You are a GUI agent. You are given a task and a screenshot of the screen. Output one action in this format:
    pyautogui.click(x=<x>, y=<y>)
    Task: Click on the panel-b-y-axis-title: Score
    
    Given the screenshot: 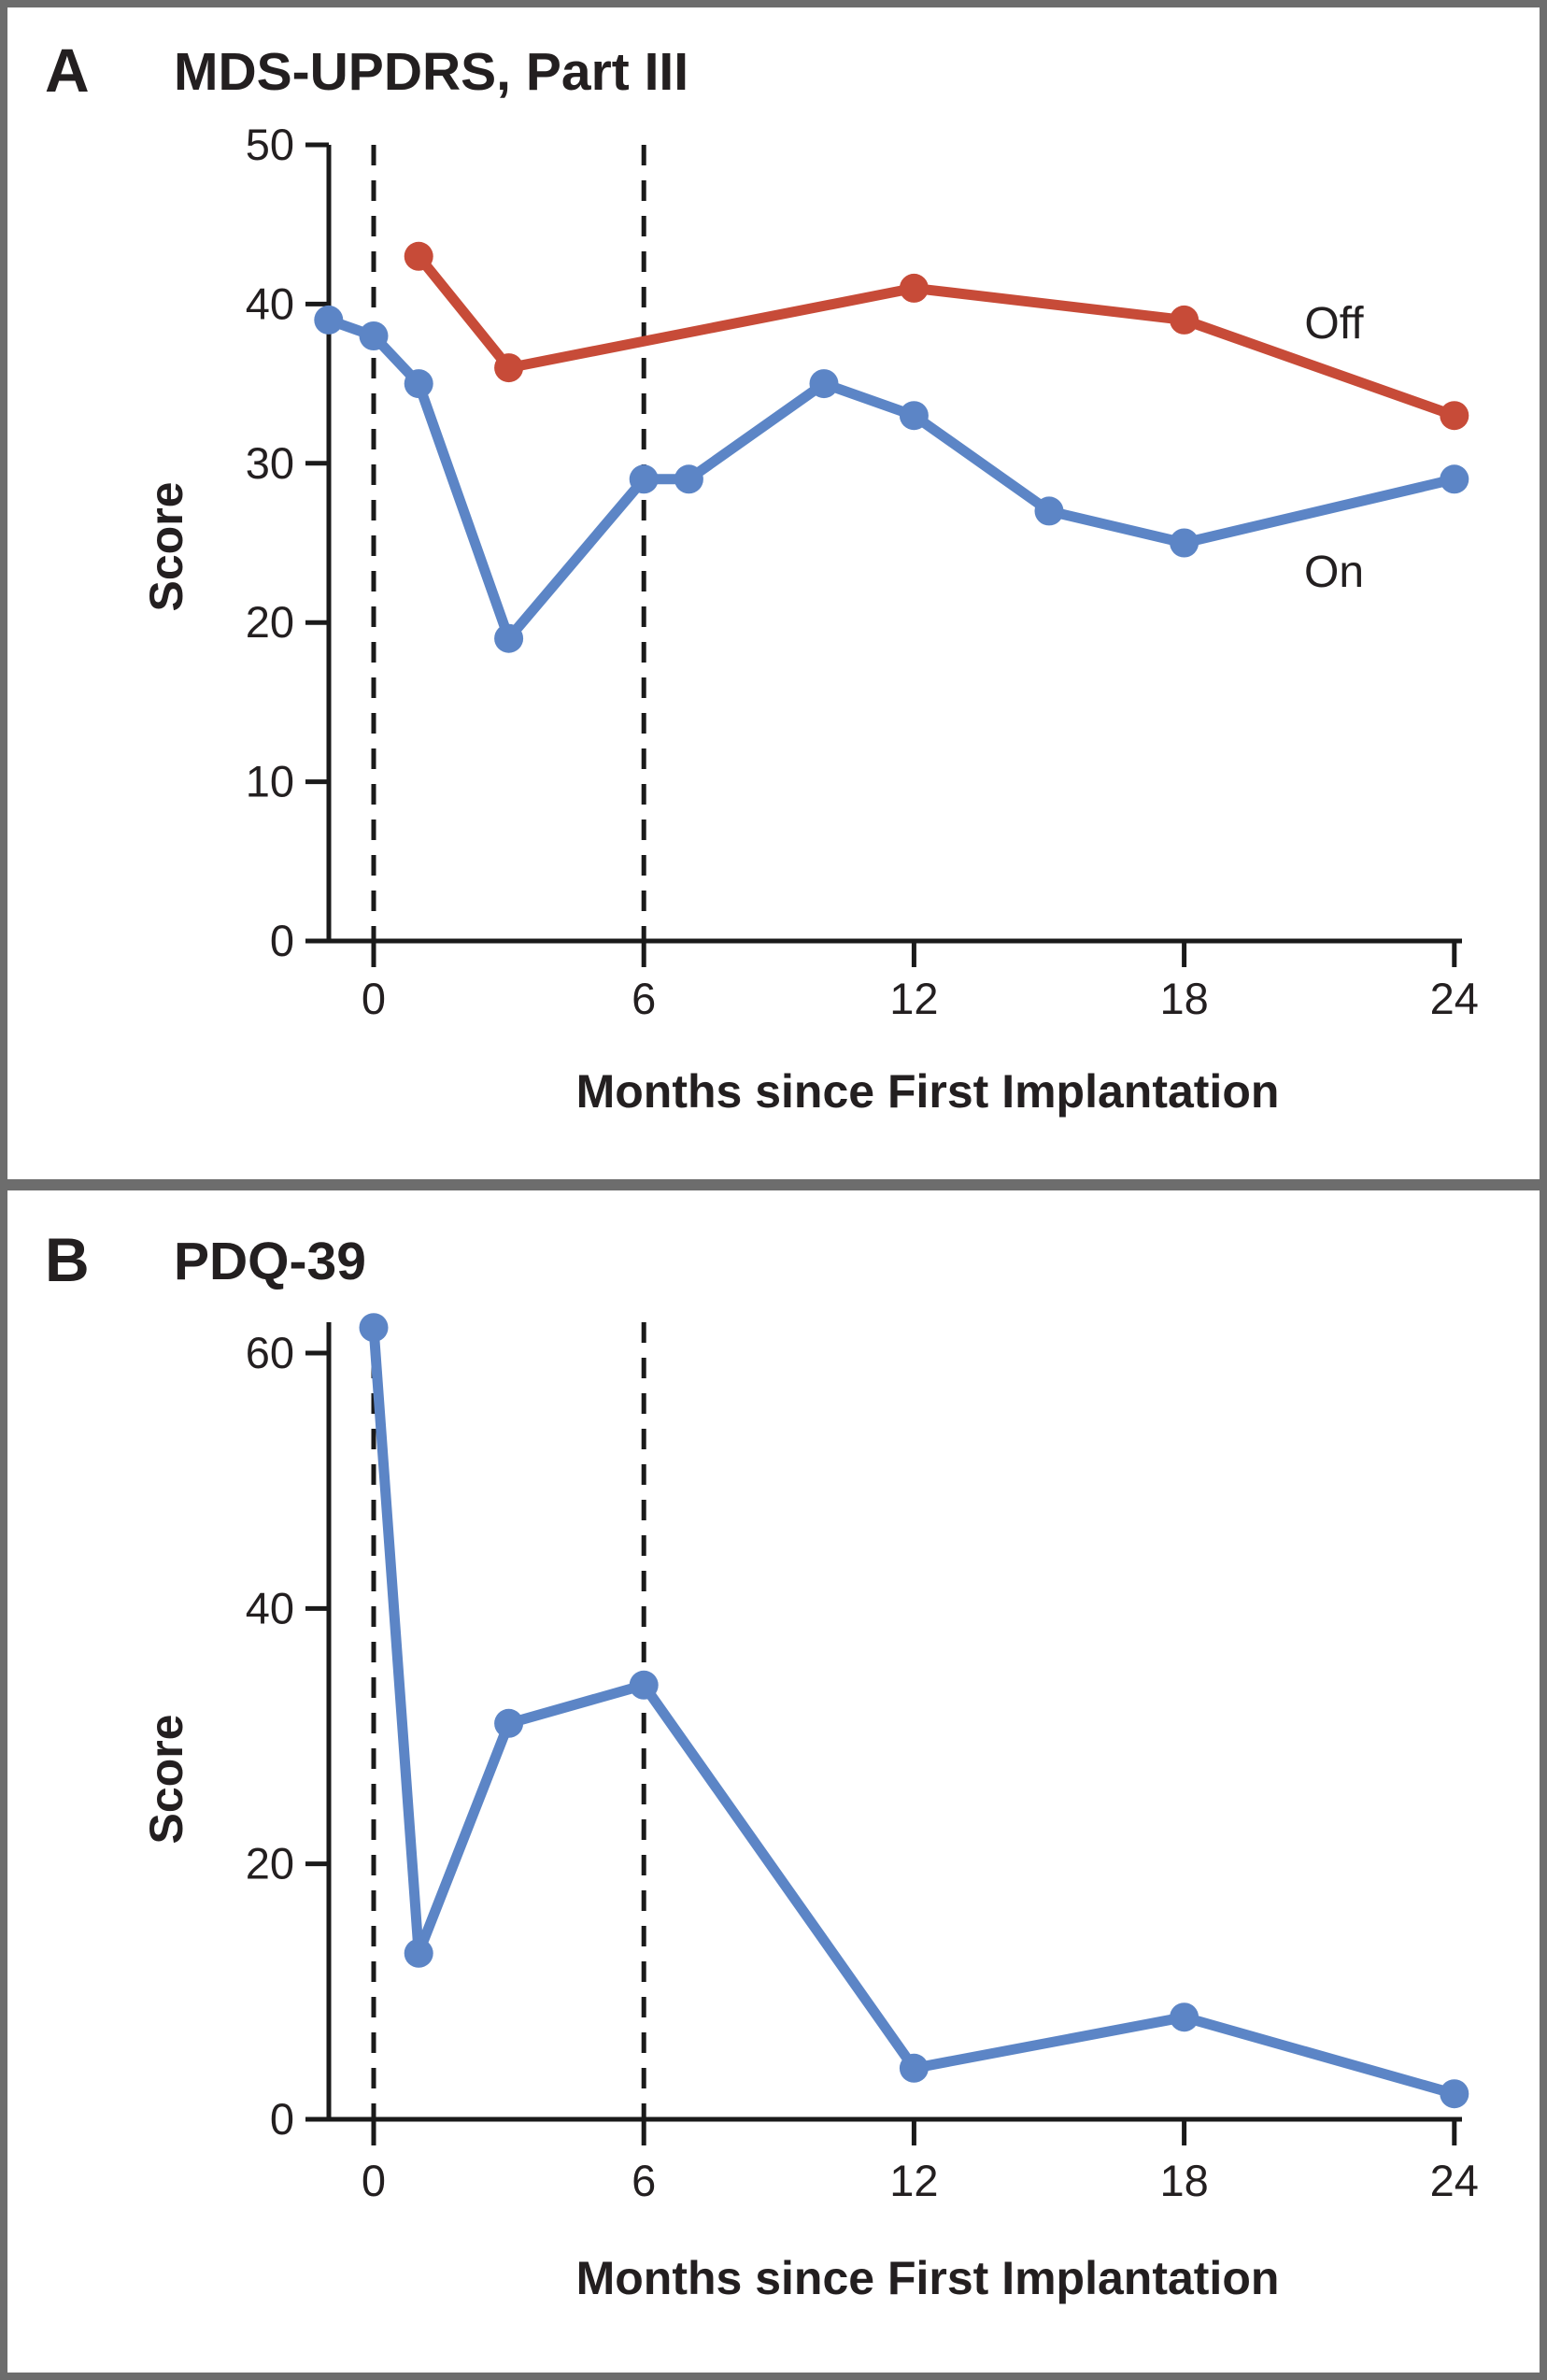 What is the action you would take?
    pyautogui.click(x=166, y=1780)
    